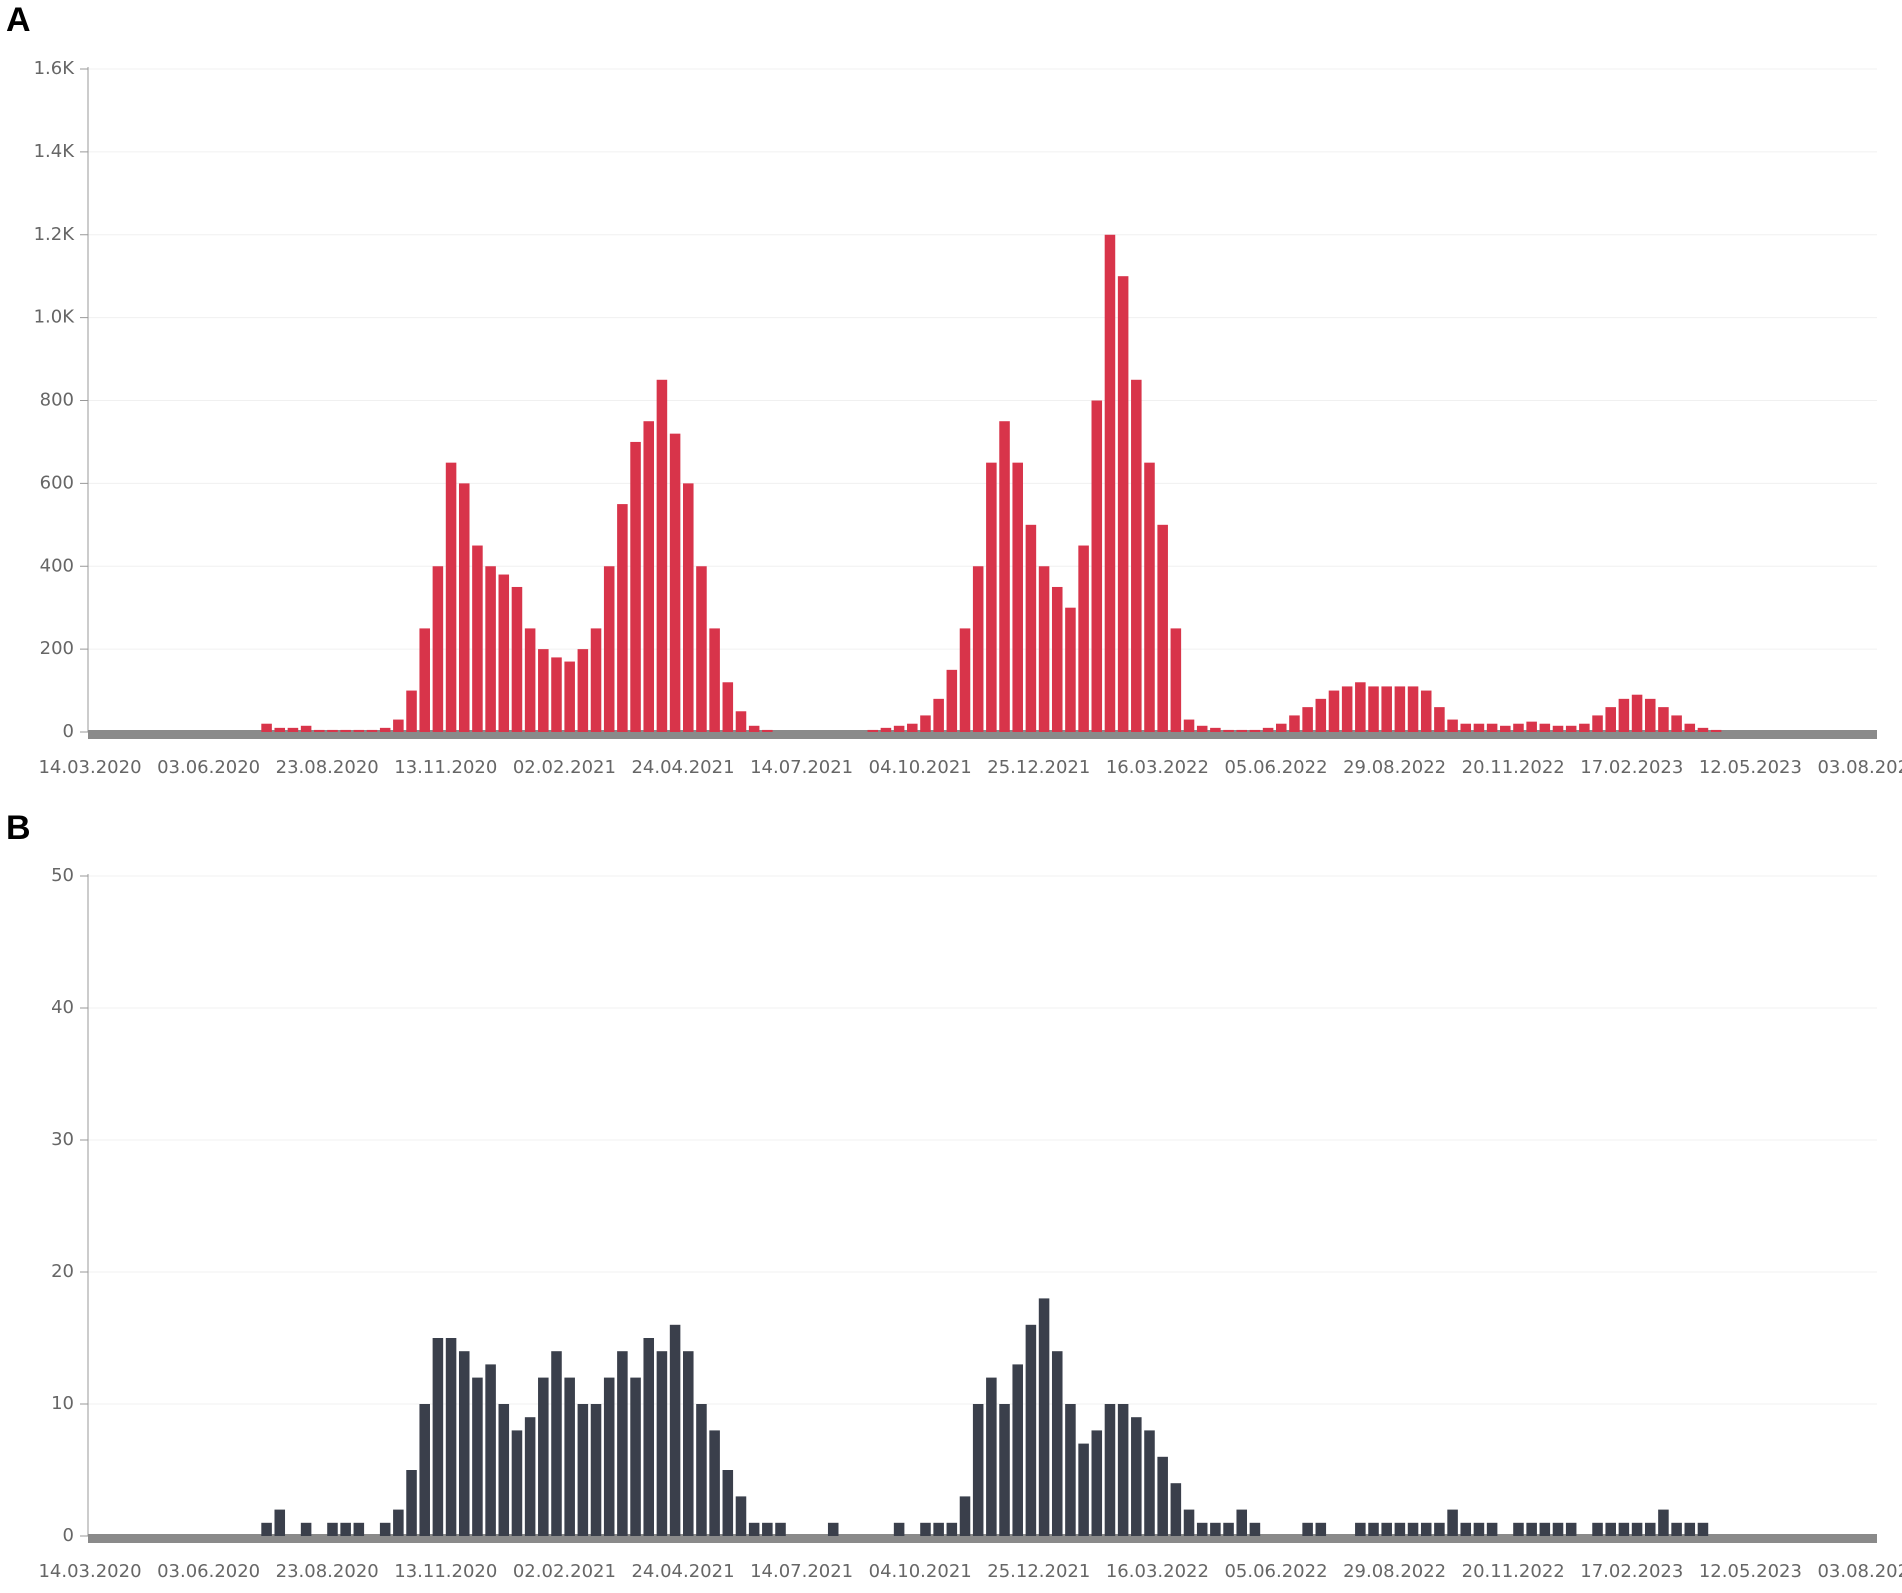 The width and height of the screenshot is (1902, 1593). Describe the element at coordinates (1859, 1571) in the screenshot. I see `x-tick-label: 03.08.2023` at that location.